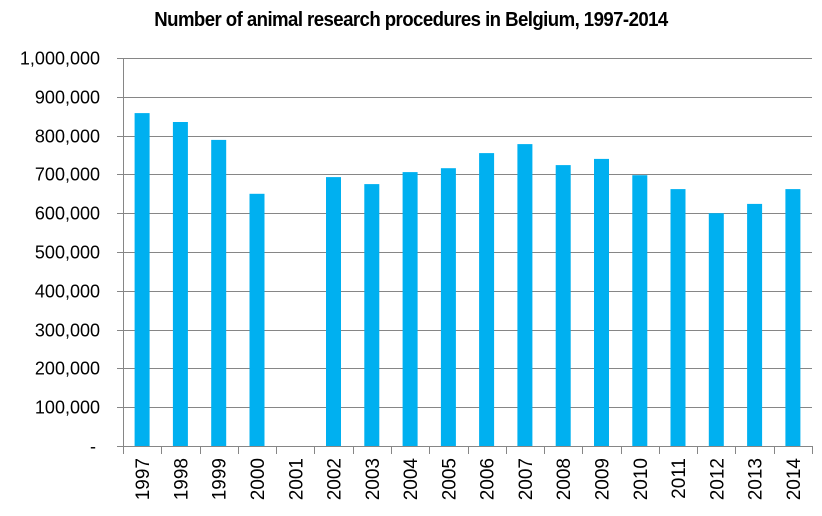 The image size is (822, 516). Describe the element at coordinates (410, 309) in the screenshot. I see `bar-2004` at that location.